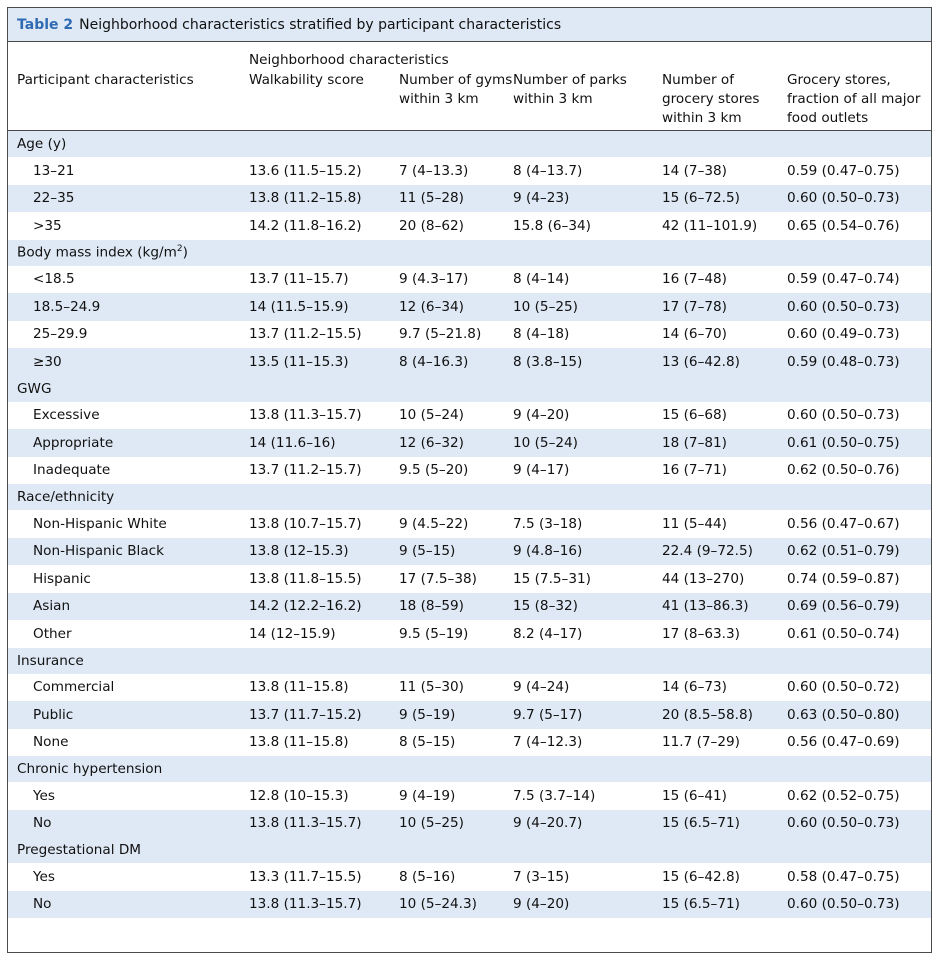  What do you see at coordinates (587, 823) in the screenshot?
I see `table-cell: 9 (4–20.7)` at bounding box center [587, 823].